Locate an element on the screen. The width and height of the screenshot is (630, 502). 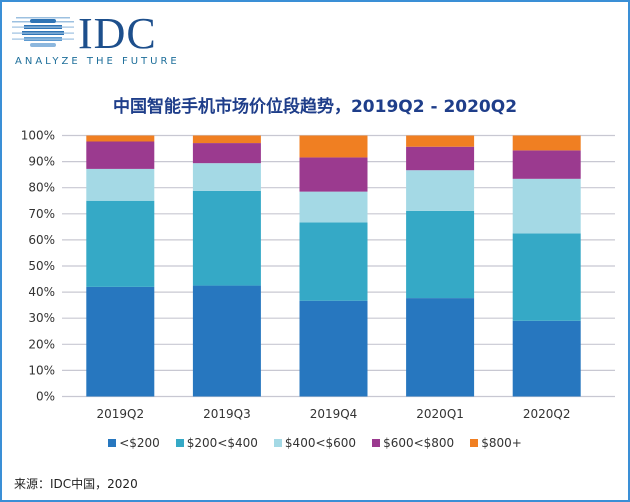
source-note: 来源：IDC中国，2020 is located at coordinates (76, 484).